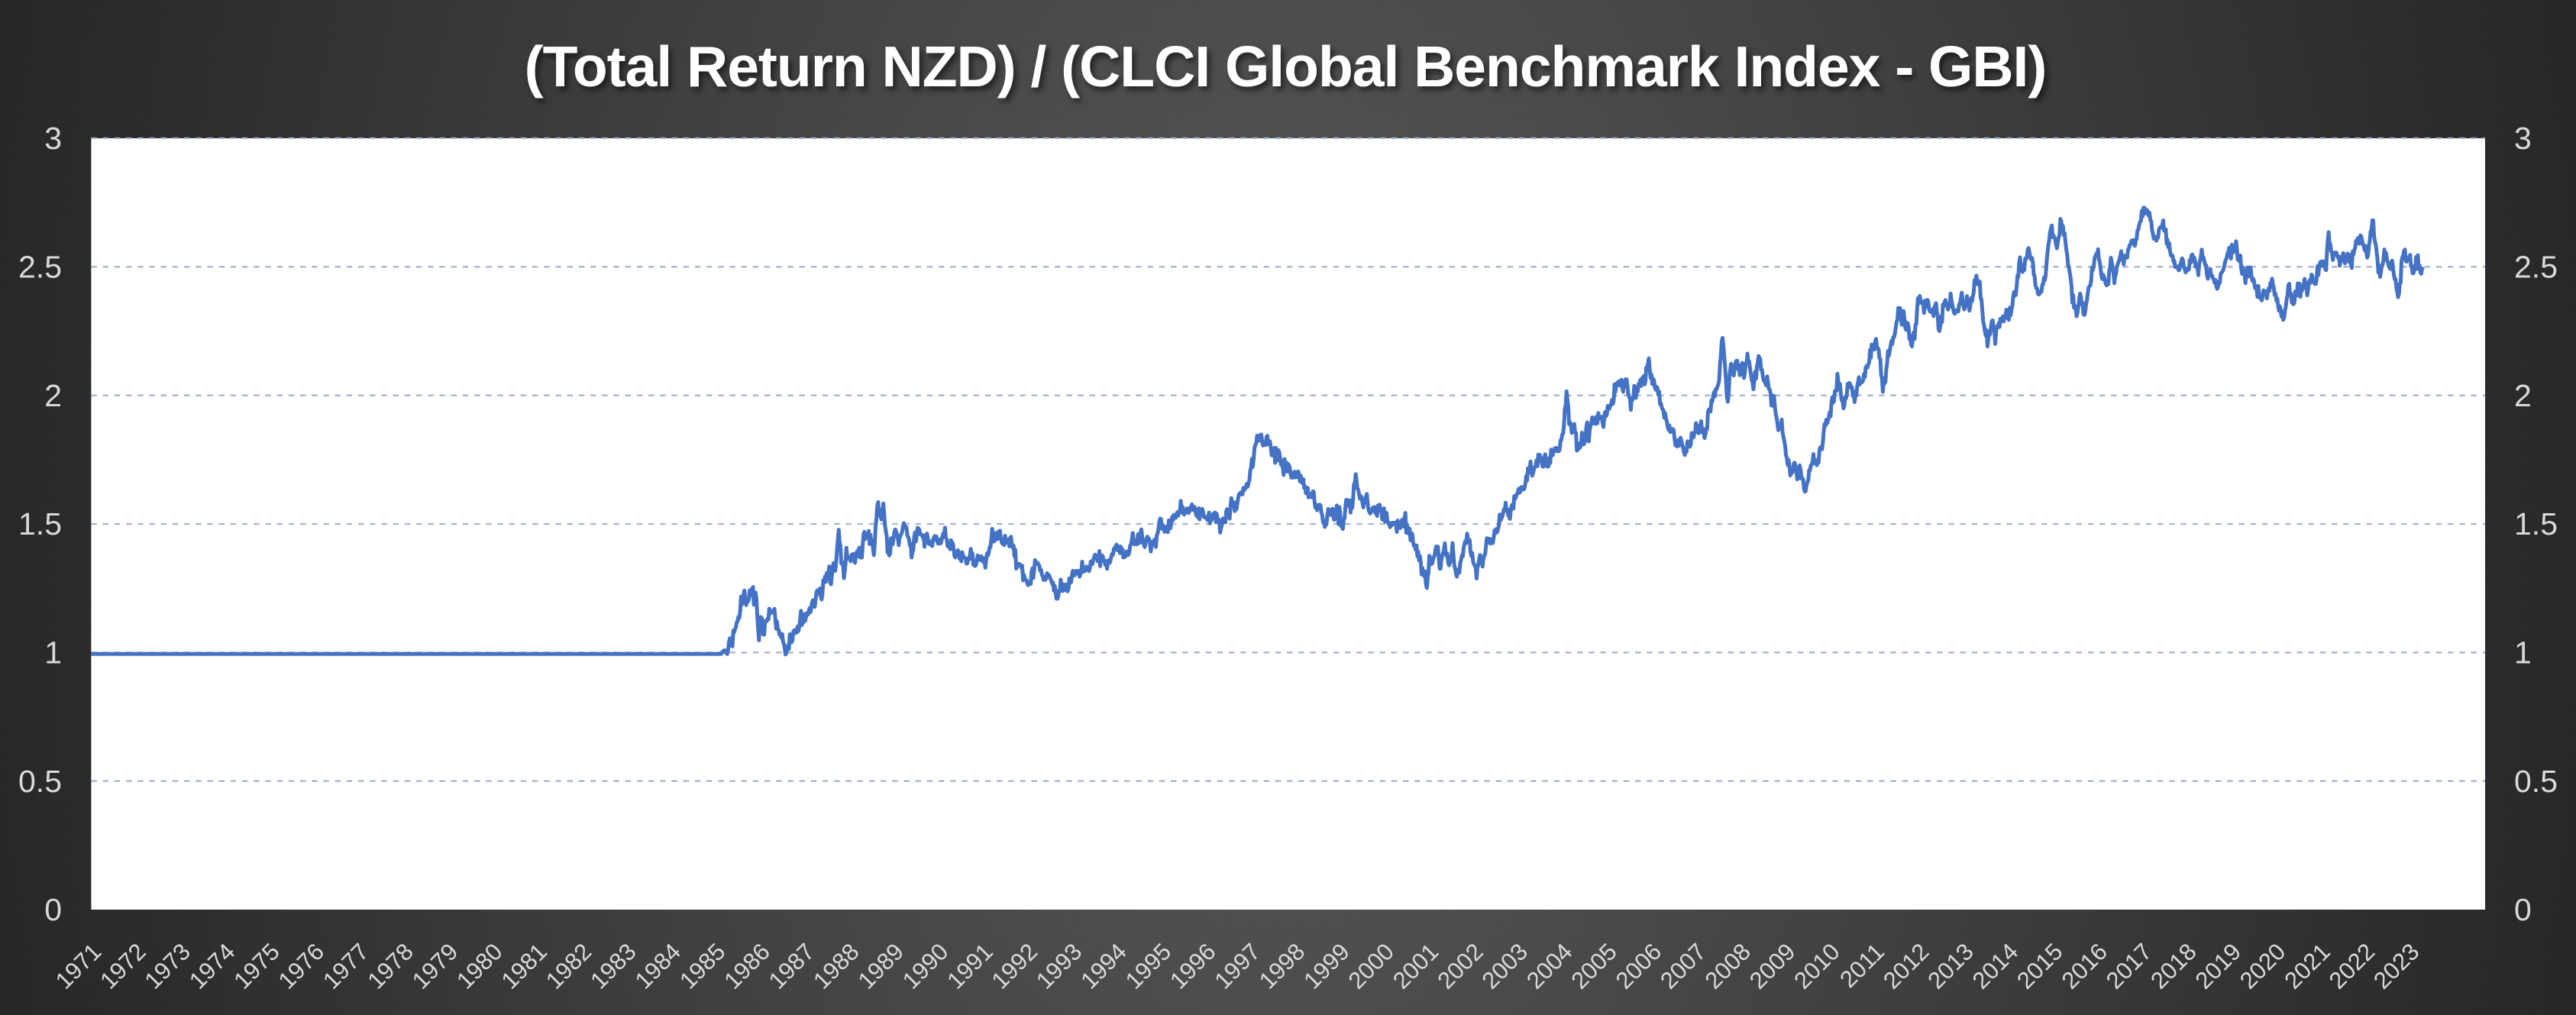  I want to click on svg-text: 2012, so click(1906, 966).